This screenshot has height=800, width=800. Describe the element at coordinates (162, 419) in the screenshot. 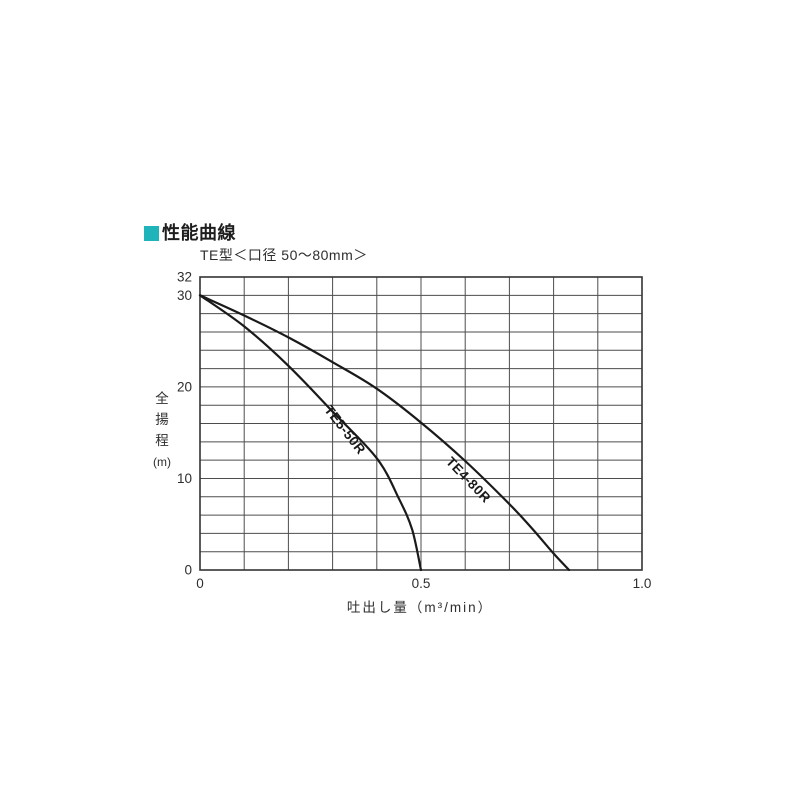

I see `y-axis-title-char: 揚` at that location.